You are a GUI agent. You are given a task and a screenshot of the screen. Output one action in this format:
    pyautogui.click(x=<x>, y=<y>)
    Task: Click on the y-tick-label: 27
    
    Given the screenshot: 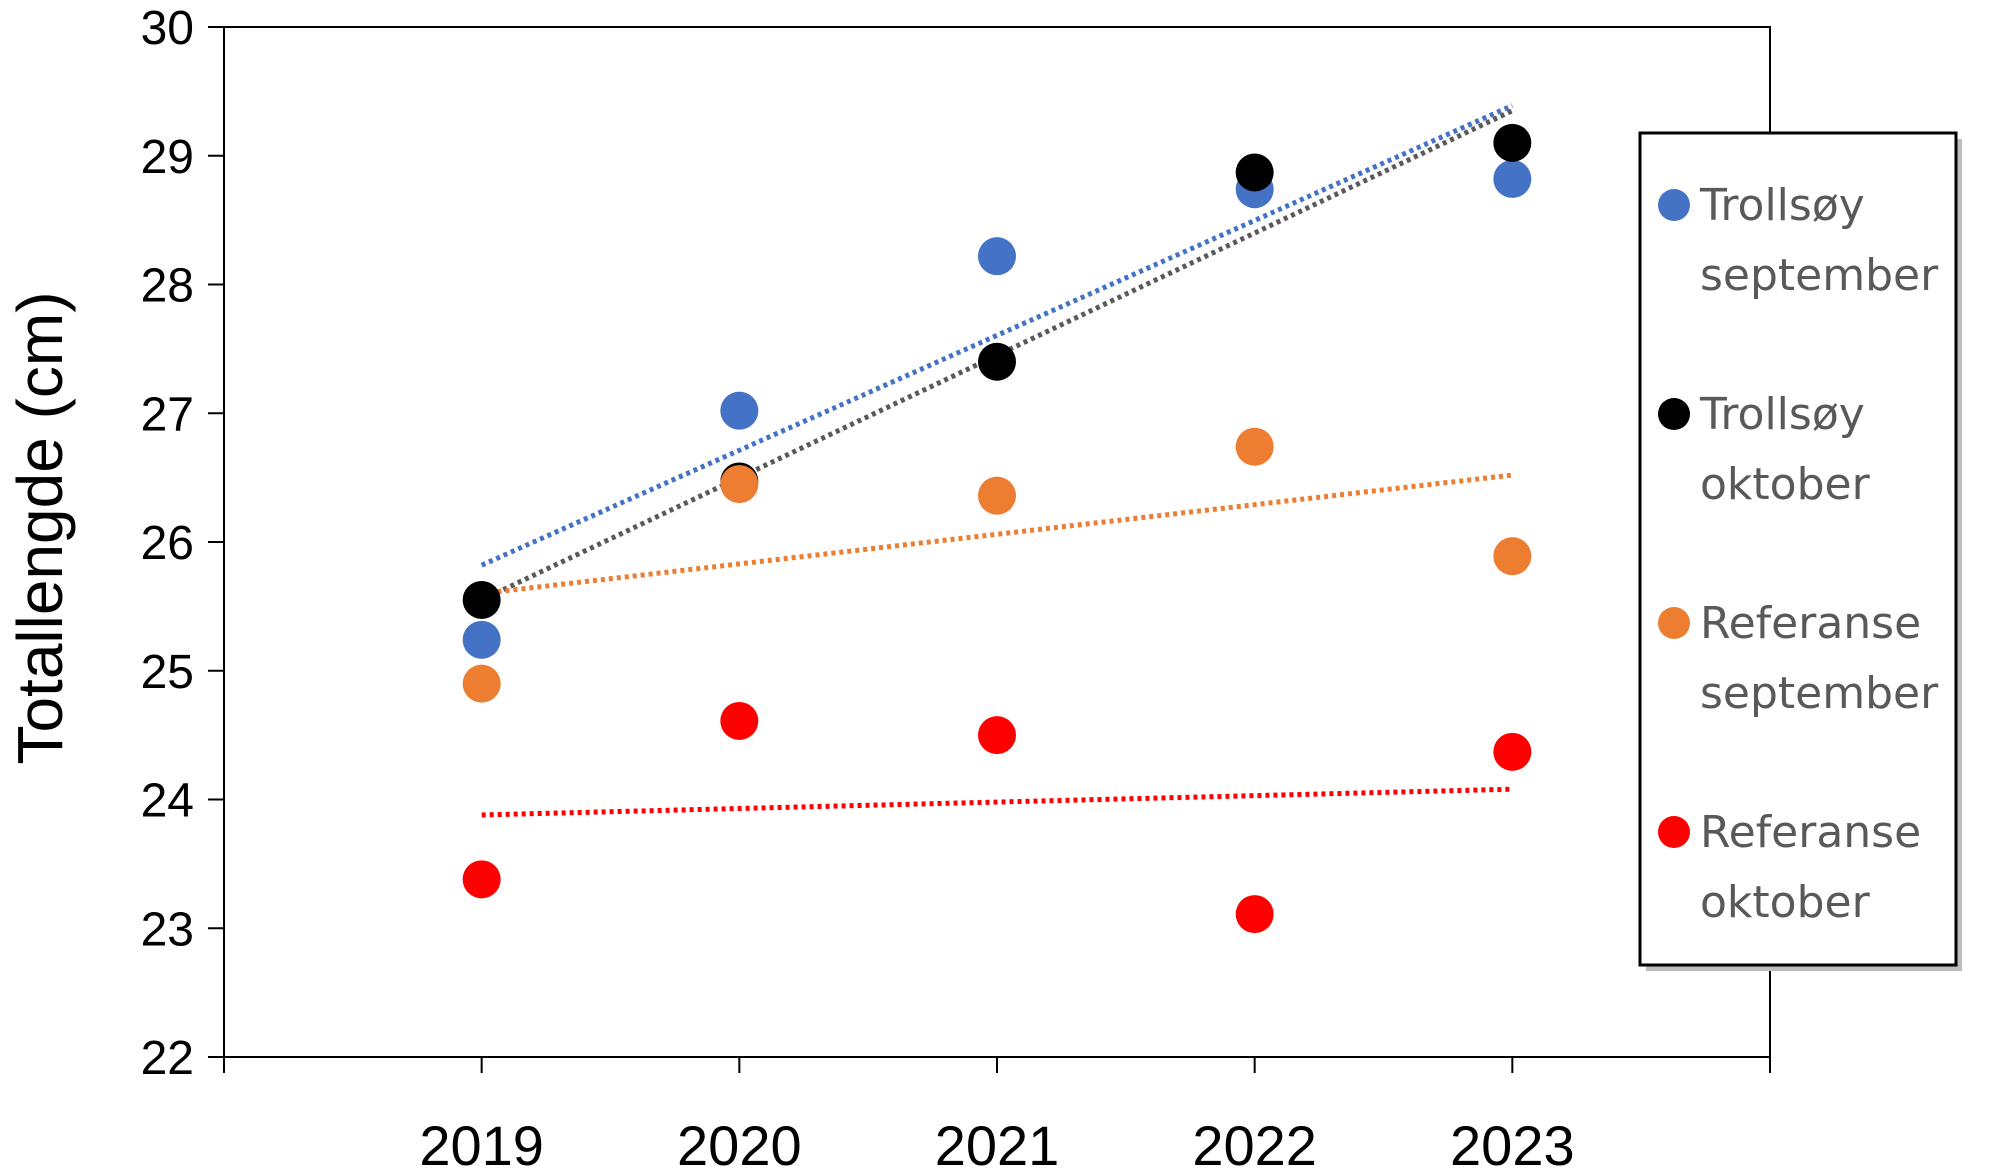 What is the action you would take?
    pyautogui.click(x=167, y=414)
    